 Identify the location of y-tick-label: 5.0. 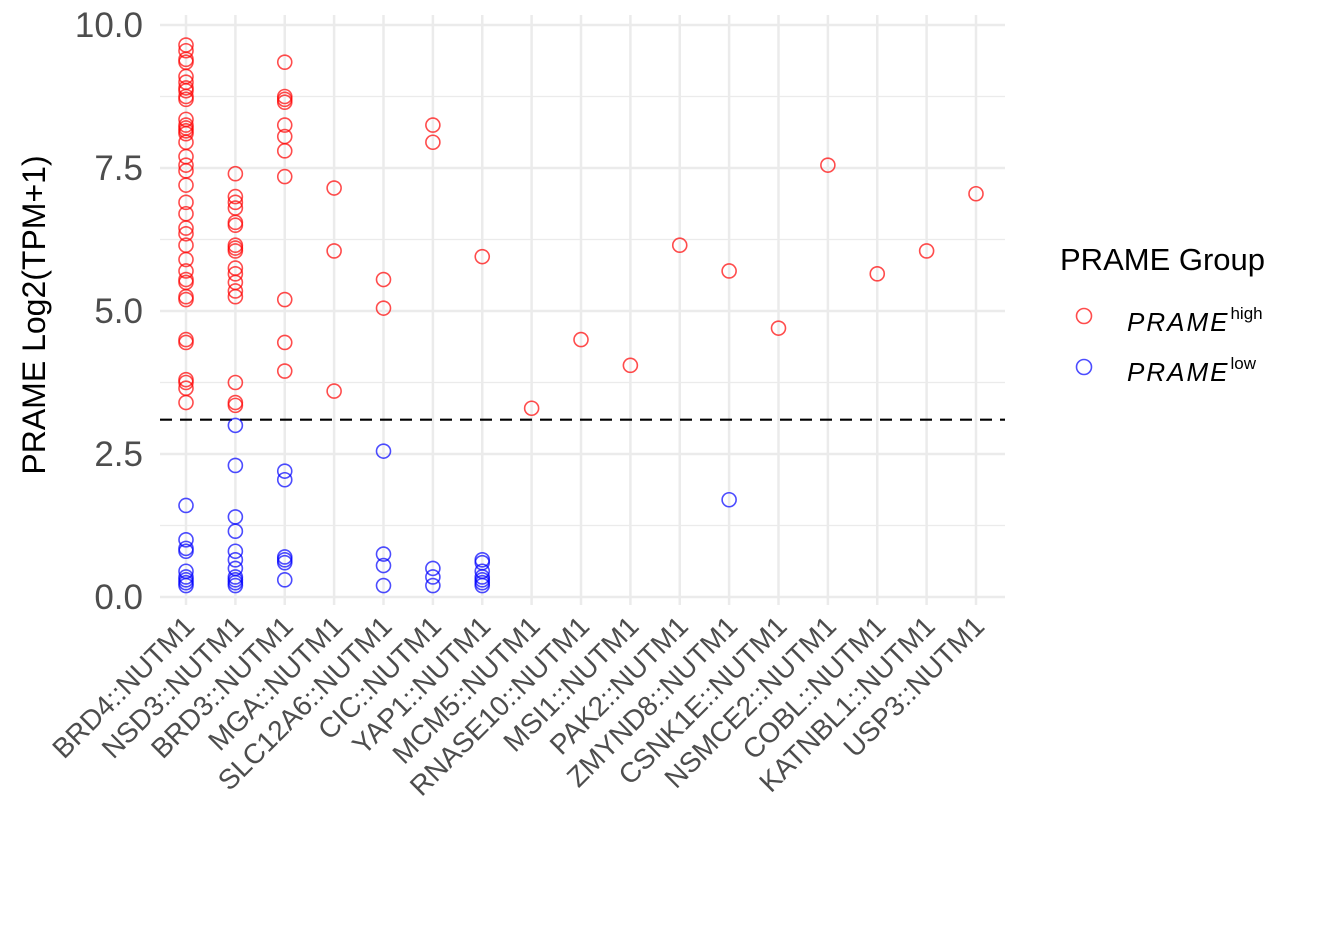
(118, 311).